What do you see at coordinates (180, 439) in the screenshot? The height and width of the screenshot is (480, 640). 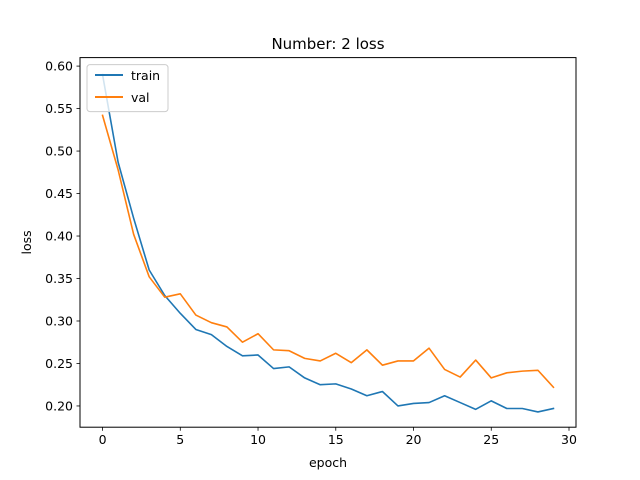 I see `x-tick-label: 5` at bounding box center [180, 439].